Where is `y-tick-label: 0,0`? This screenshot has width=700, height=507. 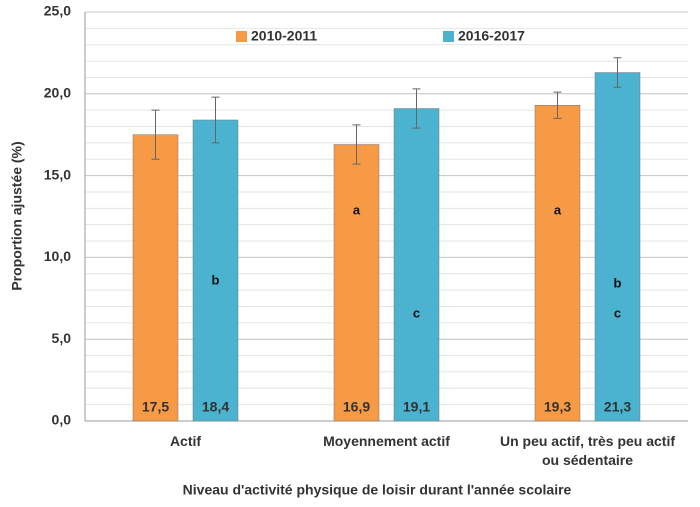
y-tick-label: 0,0 is located at coordinates (62, 420).